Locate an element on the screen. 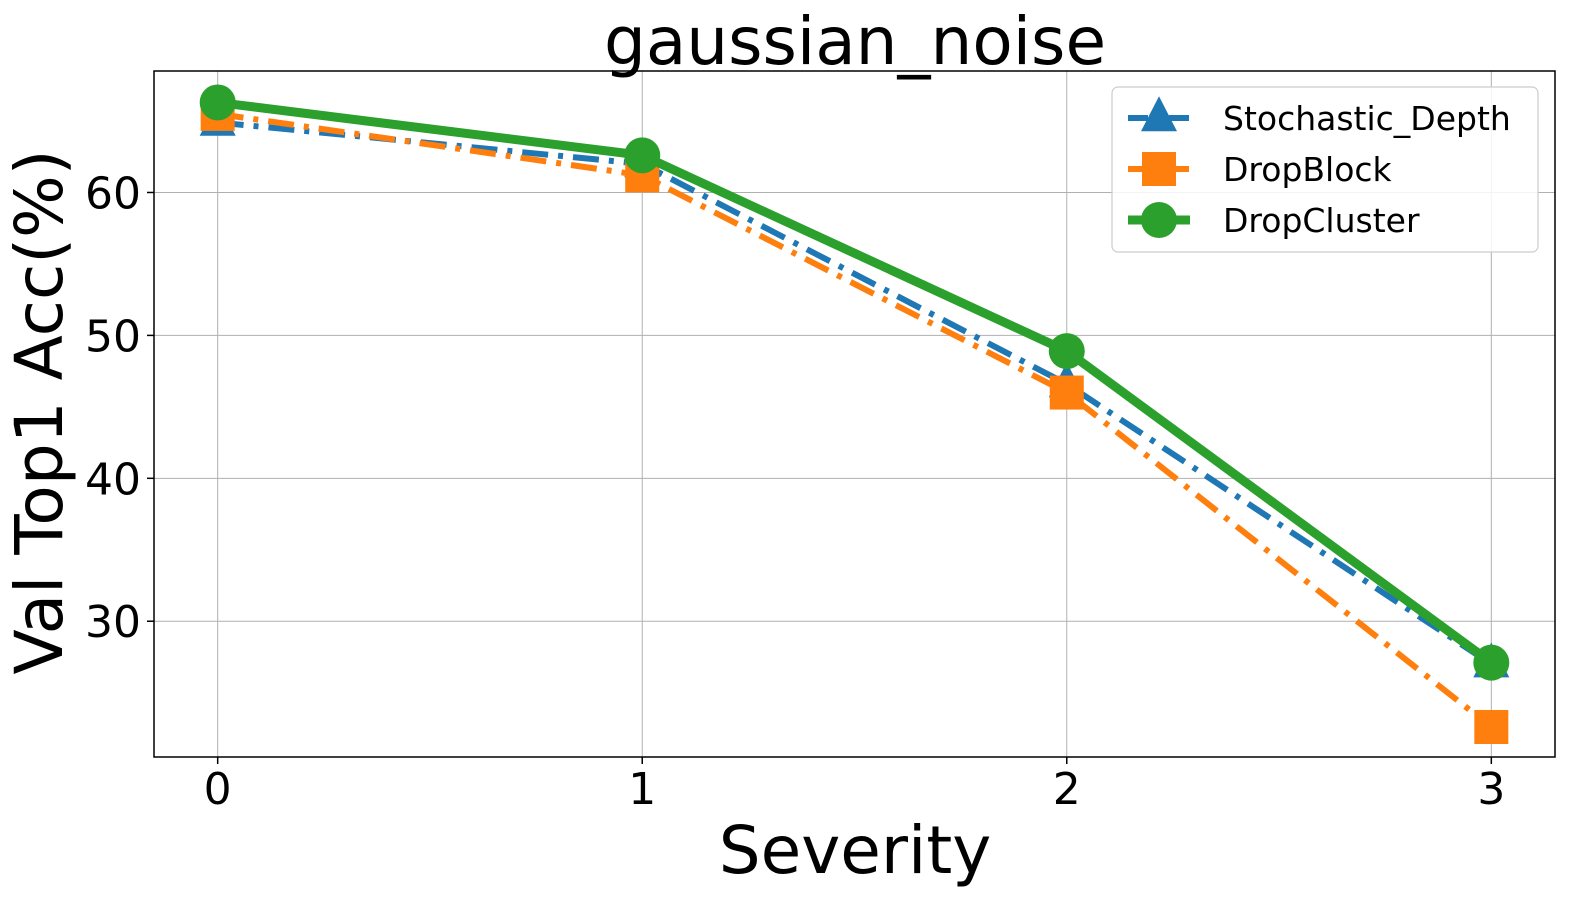 This screenshot has width=1573, height=898. x-tick-label: 2 is located at coordinates (1067, 789).